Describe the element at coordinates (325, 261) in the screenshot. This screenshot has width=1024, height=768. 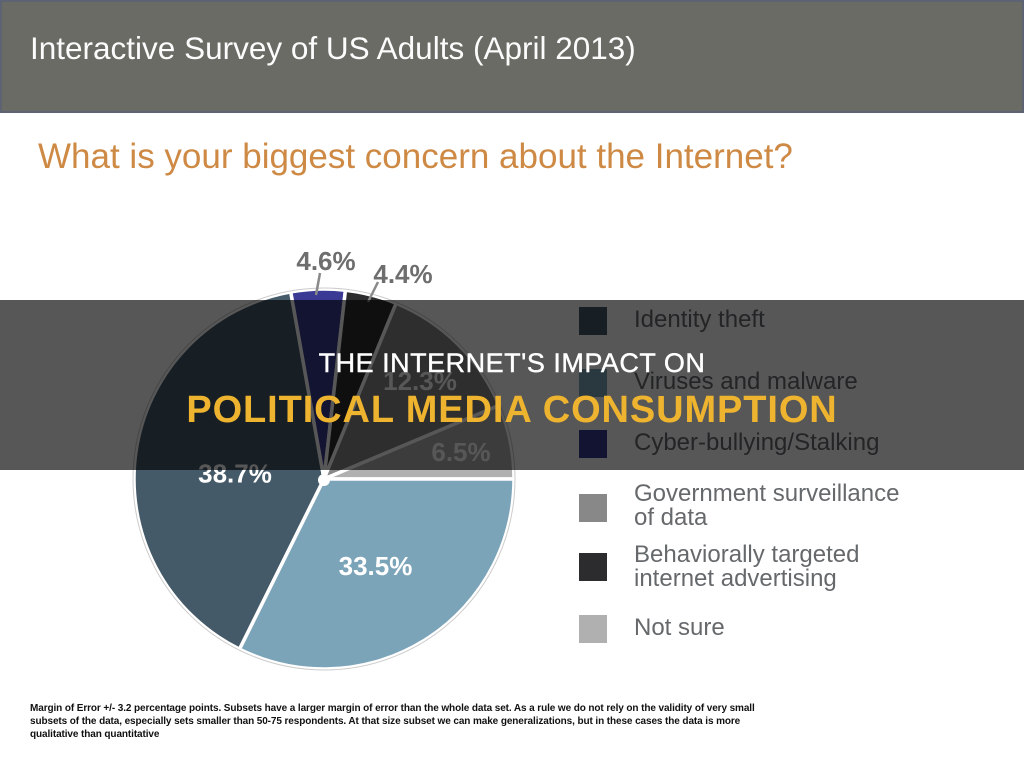
I see `svg-text: 4.6%` at that location.